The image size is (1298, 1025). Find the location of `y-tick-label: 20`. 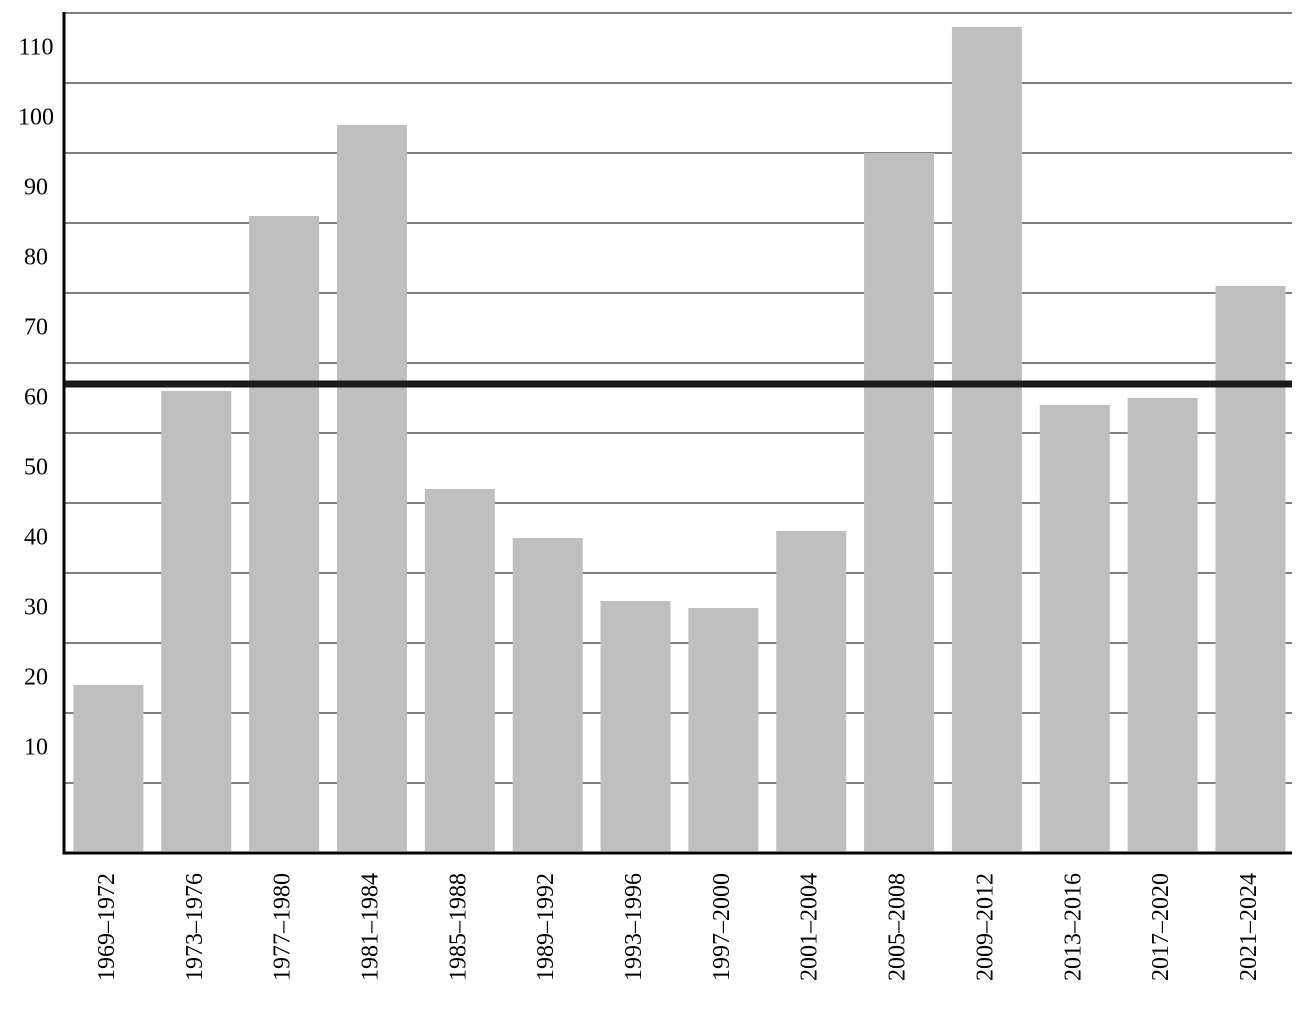

y-tick-label: 20 is located at coordinates (36, 678).